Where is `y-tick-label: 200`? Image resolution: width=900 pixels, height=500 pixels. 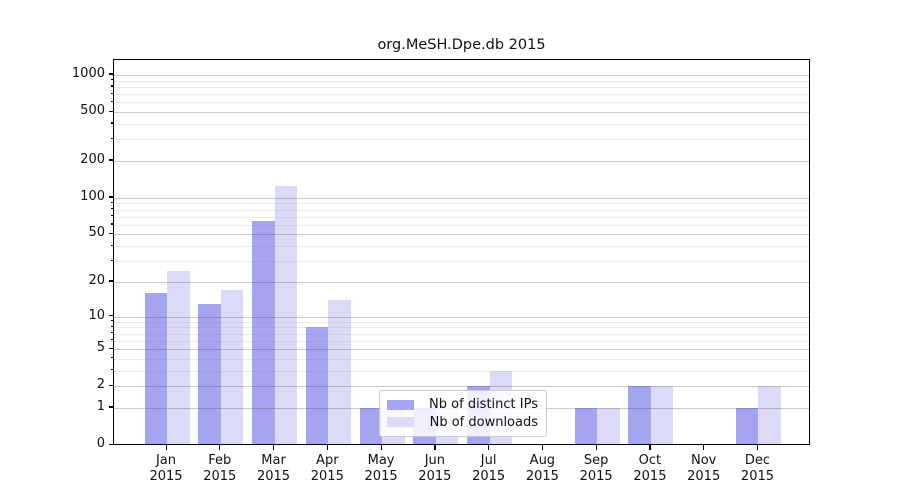 y-tick-label: 200 is located at coordinates (92, 159).